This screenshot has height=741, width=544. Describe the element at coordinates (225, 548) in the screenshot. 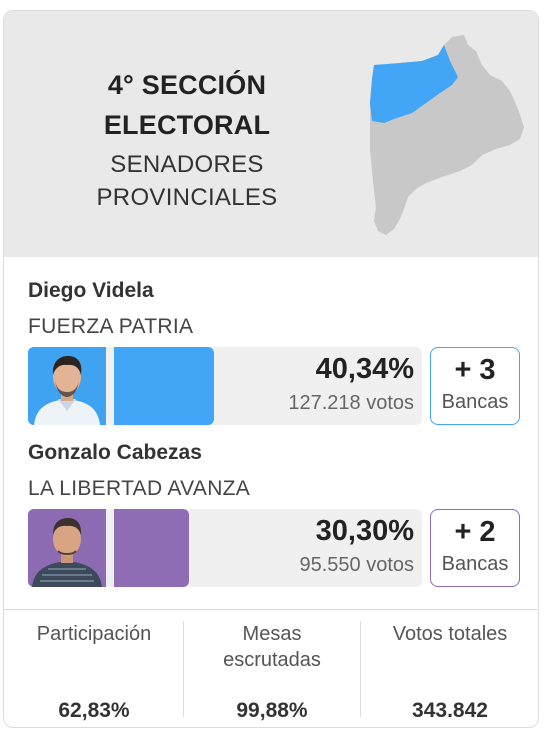

I see `result-bar: 30,30% 95.550 votos` at that location.